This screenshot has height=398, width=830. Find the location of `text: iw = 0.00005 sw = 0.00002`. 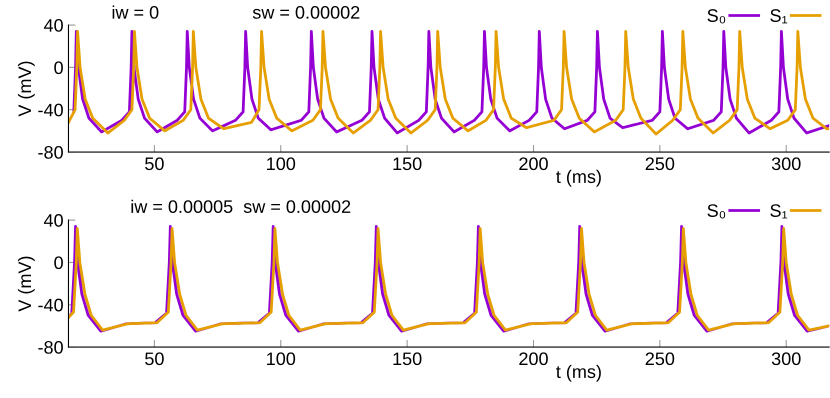

text: iw = 0.00005 sw = 0.00002 is located at coordinates (240, 206).